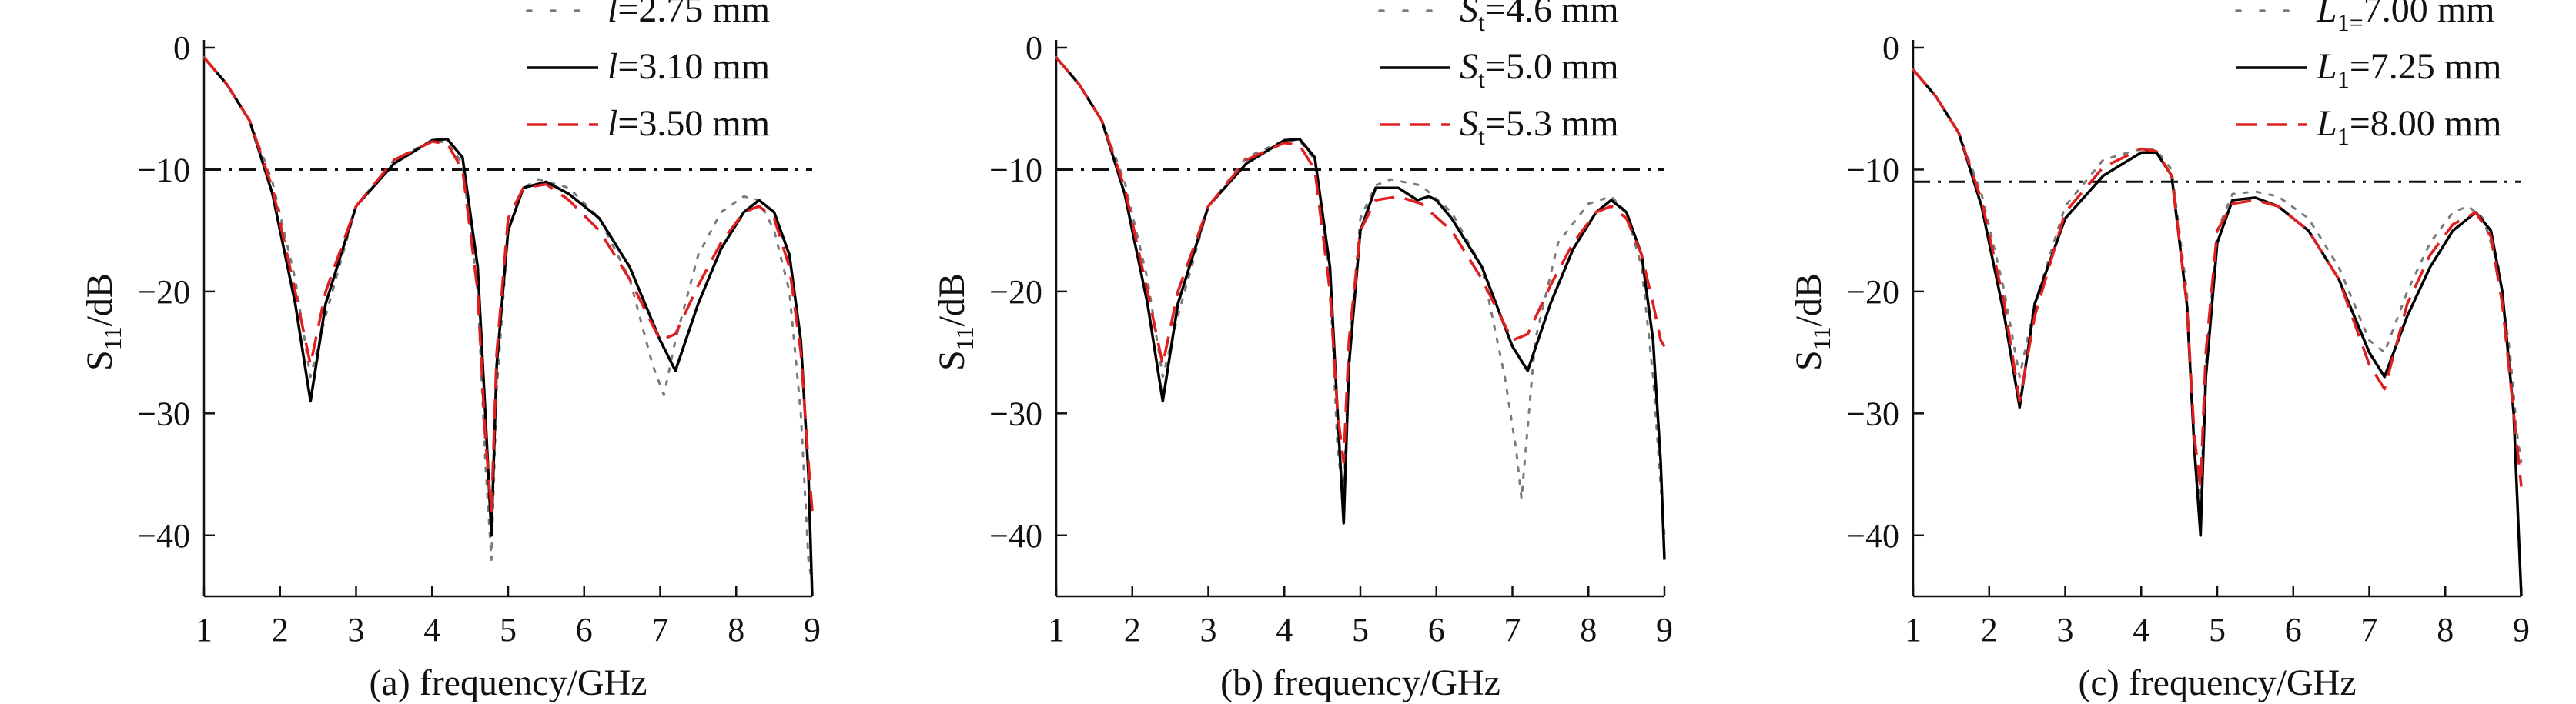 This screenshot has height=704, width=2576. What do you see at coordinates (2405, 18) in the screenshot?
I see `legend-label: L1=7.00 mm` at bounding box center [2405, 18].